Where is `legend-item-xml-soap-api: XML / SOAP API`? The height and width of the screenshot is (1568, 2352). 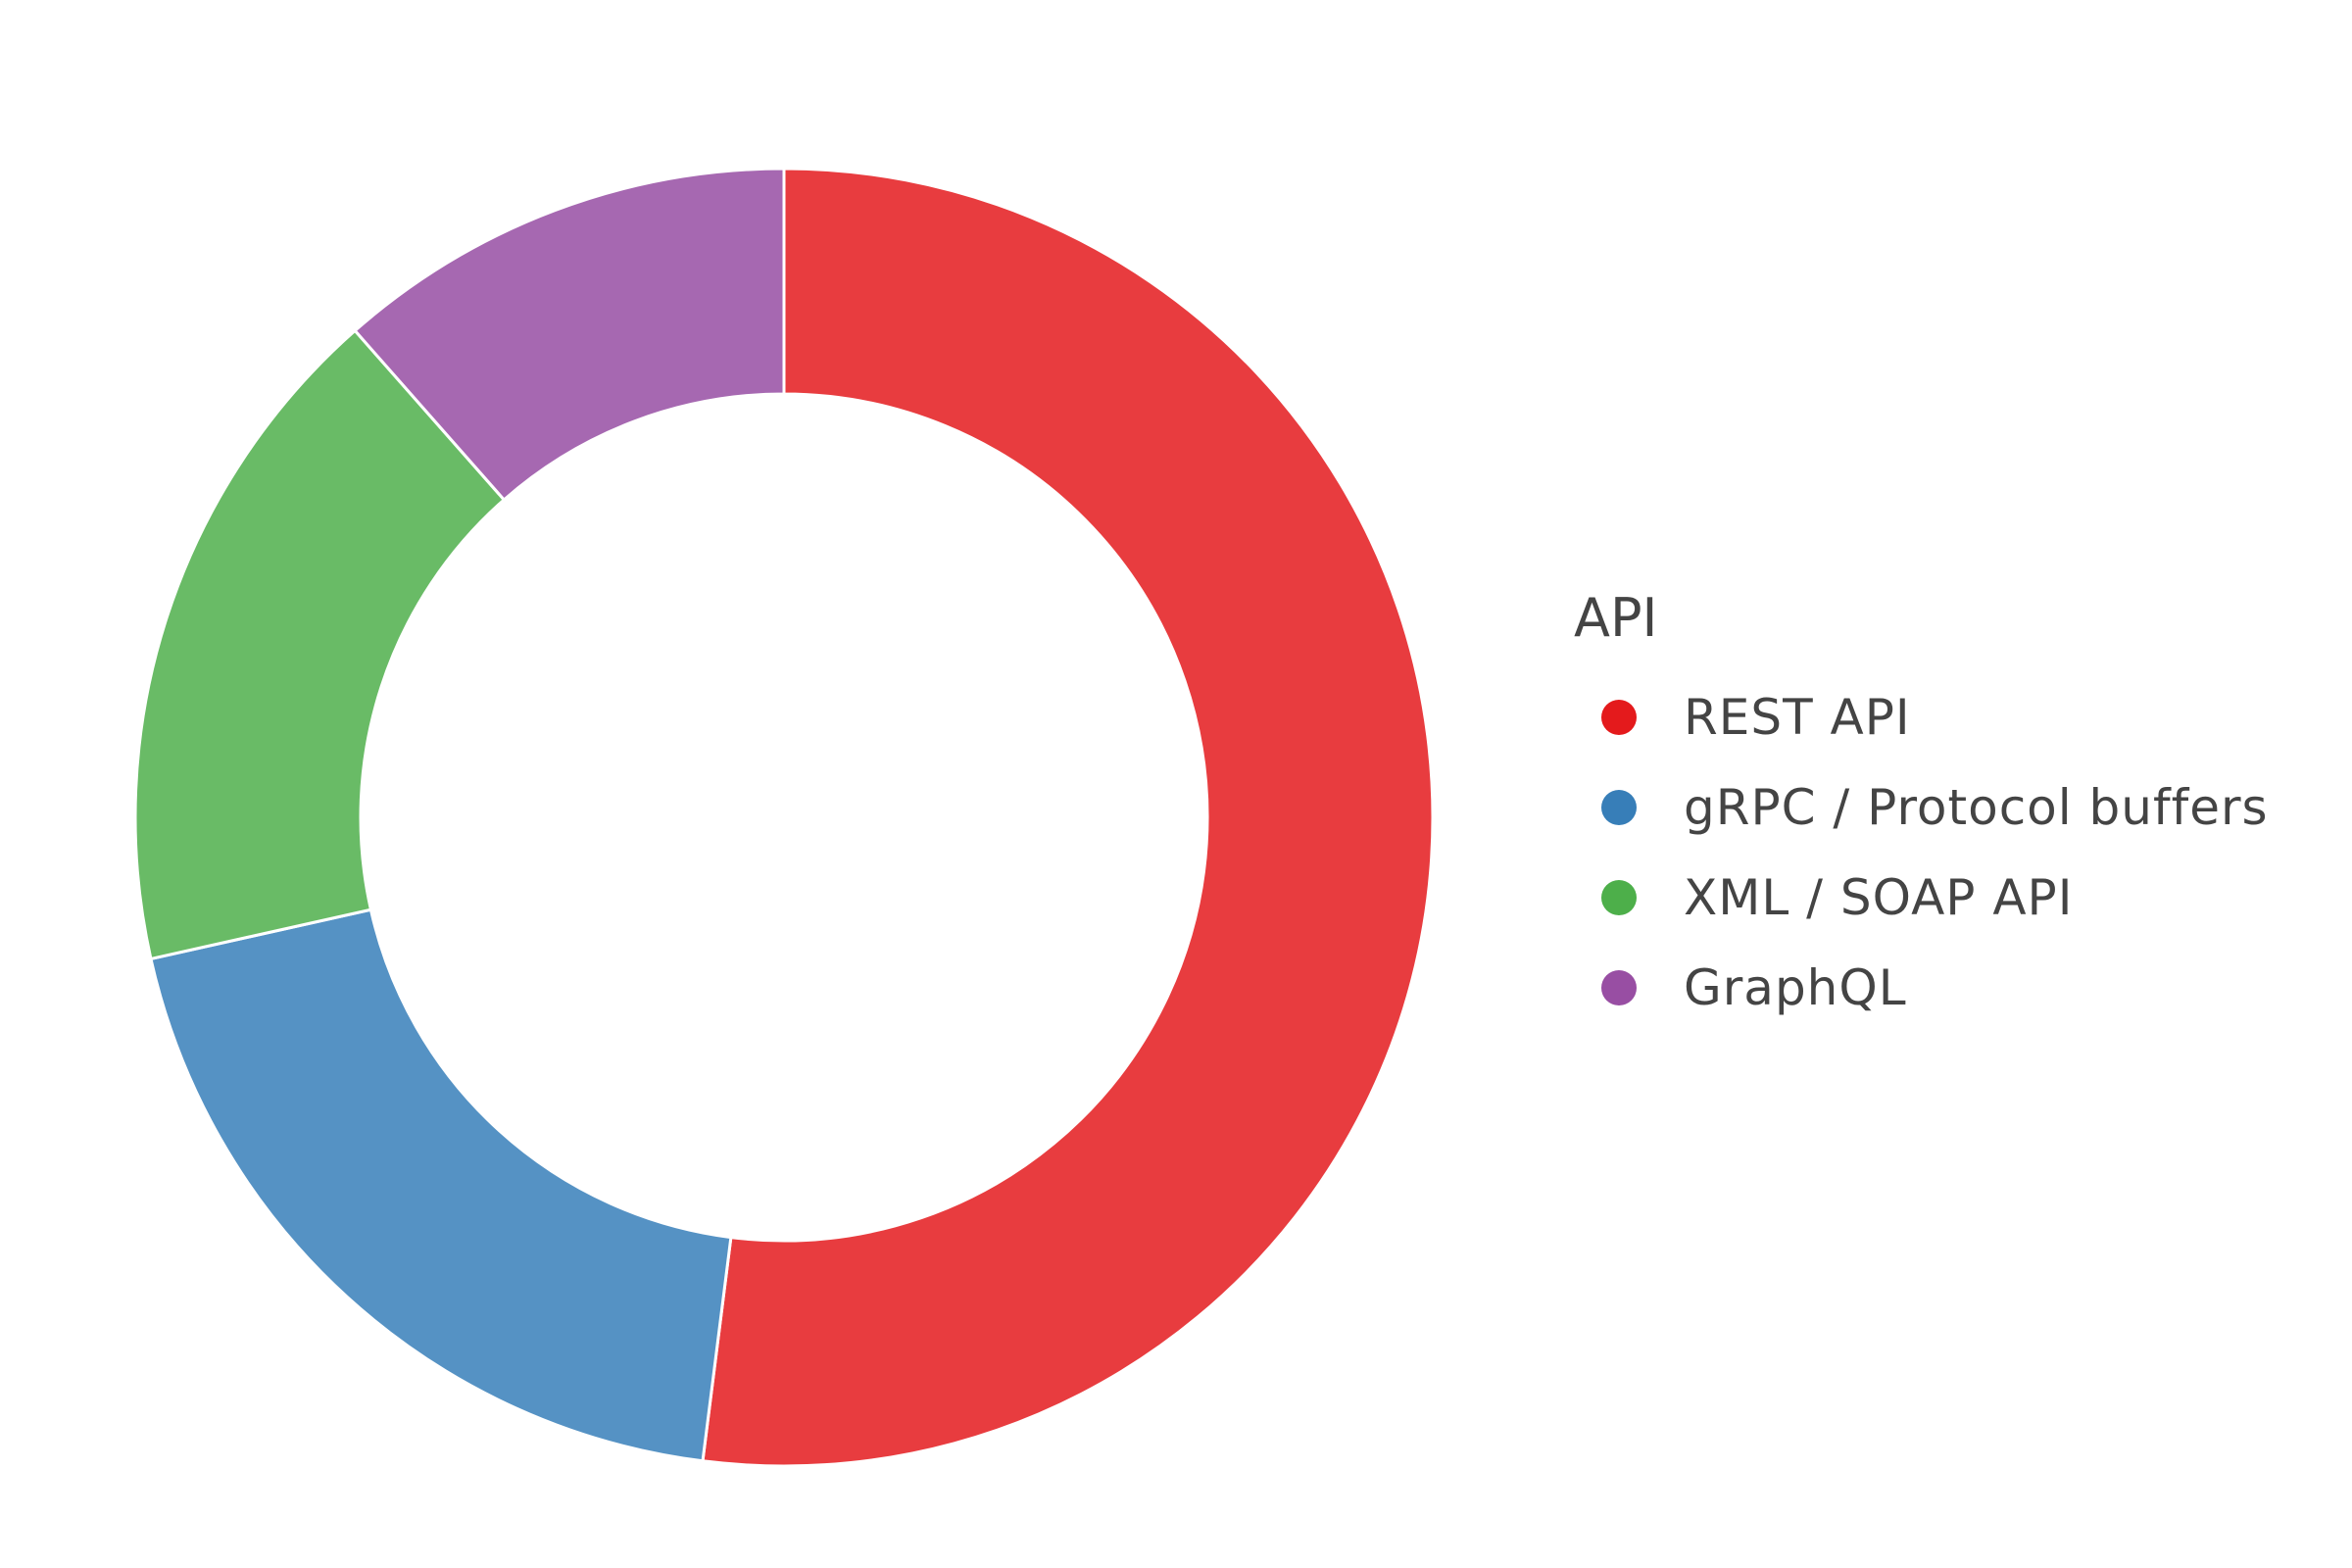
legend-item-xml-soap-api: XML / SOAP API is located at coordinates (1920, 898).